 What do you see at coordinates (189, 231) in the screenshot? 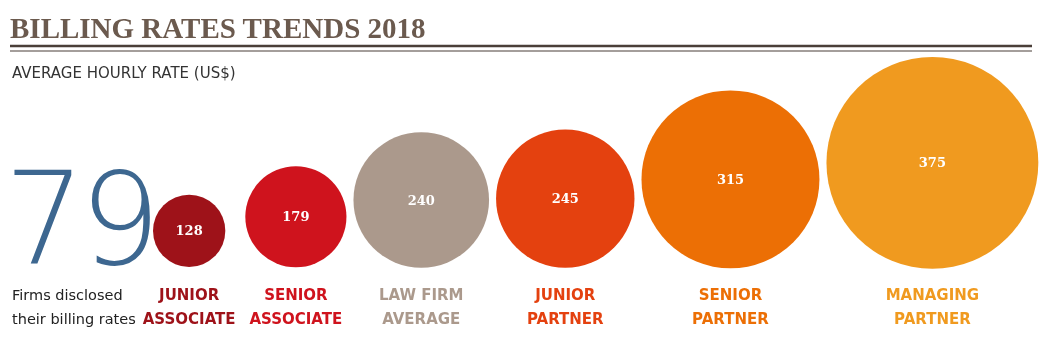
I see `data-label: 128` at bounding box center [189, 231].